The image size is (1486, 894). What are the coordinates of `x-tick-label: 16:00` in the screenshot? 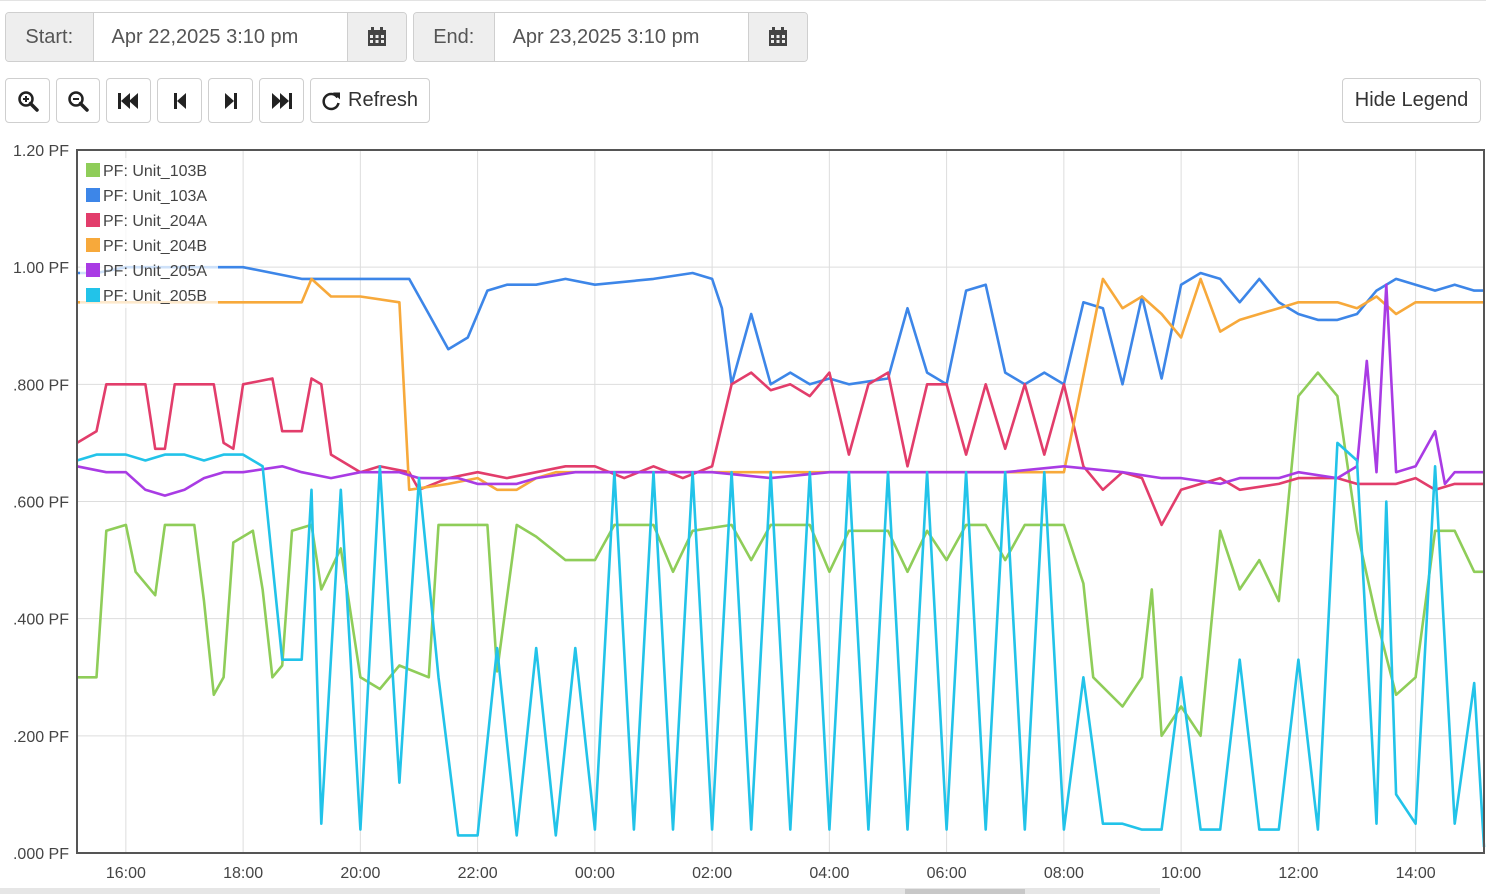 It's located at (126, 873).